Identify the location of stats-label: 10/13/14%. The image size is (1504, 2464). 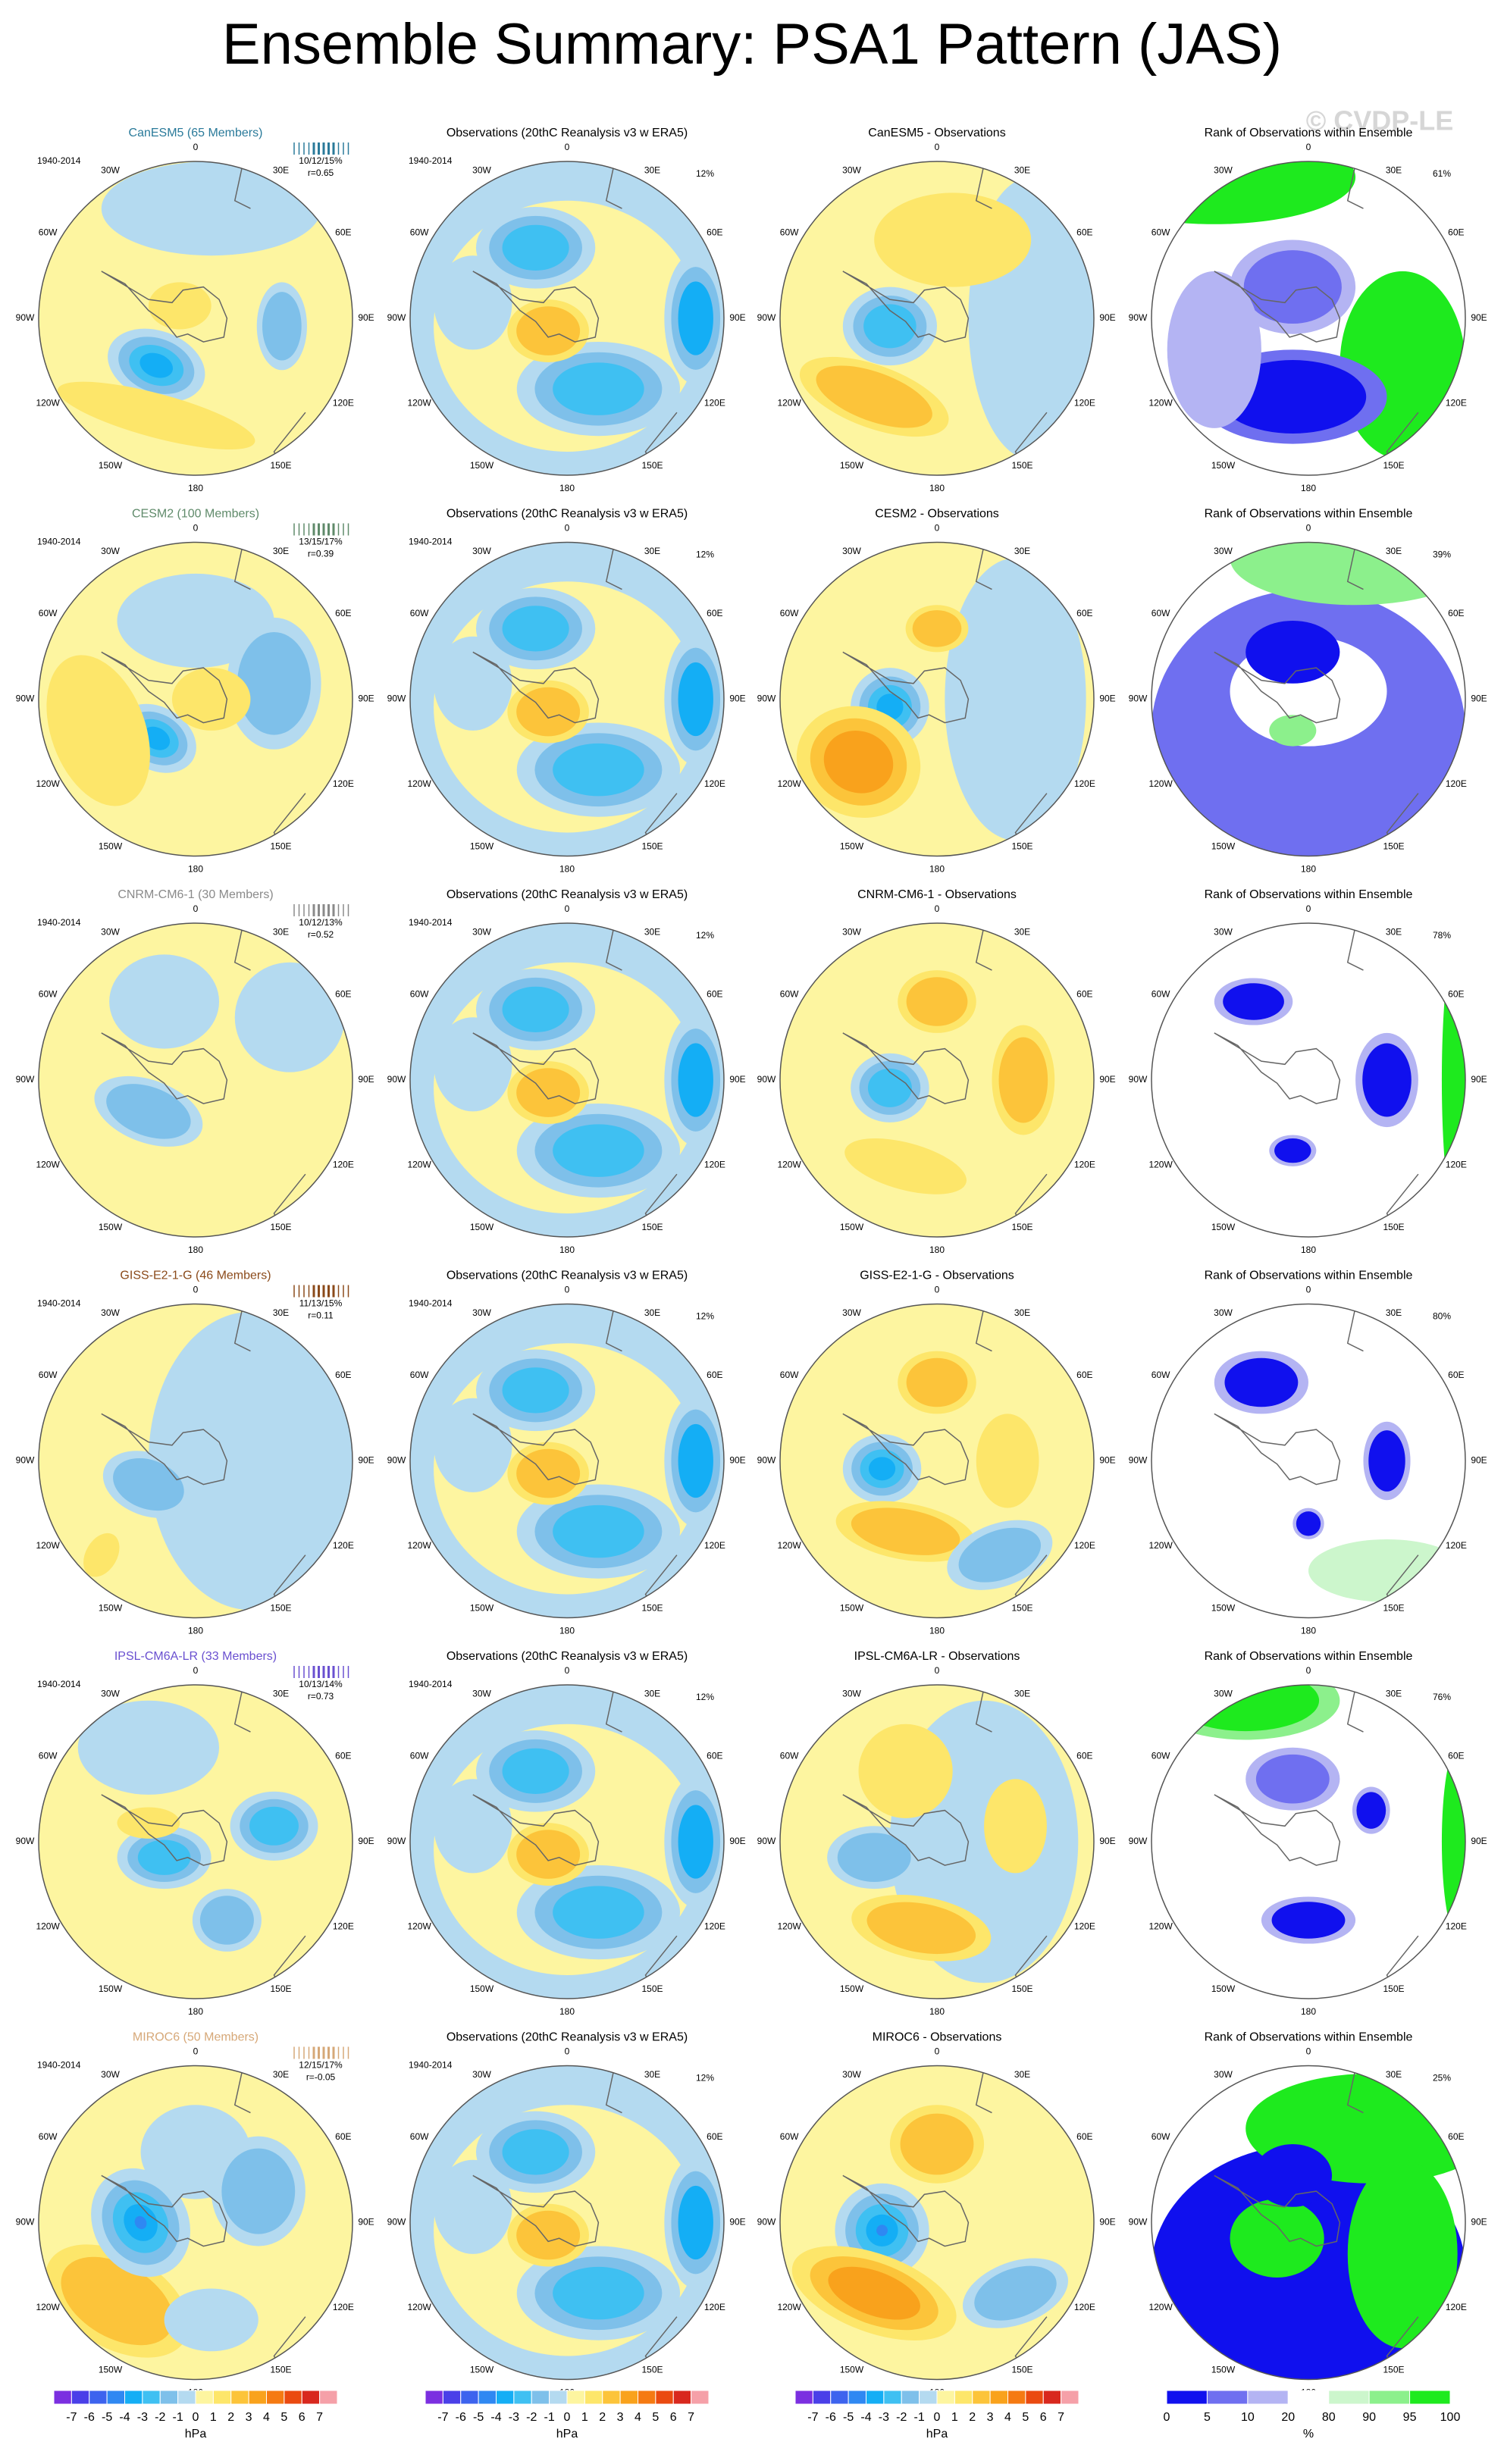
(321, 1684).